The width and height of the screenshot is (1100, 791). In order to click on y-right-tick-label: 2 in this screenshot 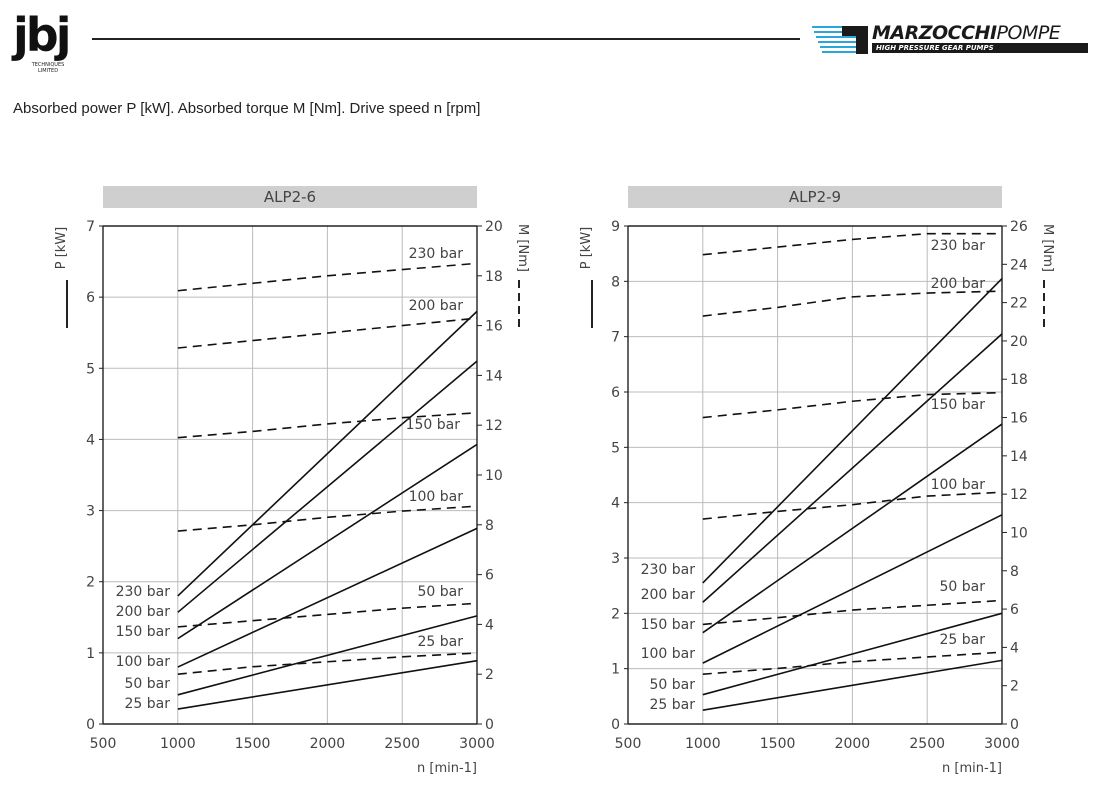, I will do `click(1014, 687)`.